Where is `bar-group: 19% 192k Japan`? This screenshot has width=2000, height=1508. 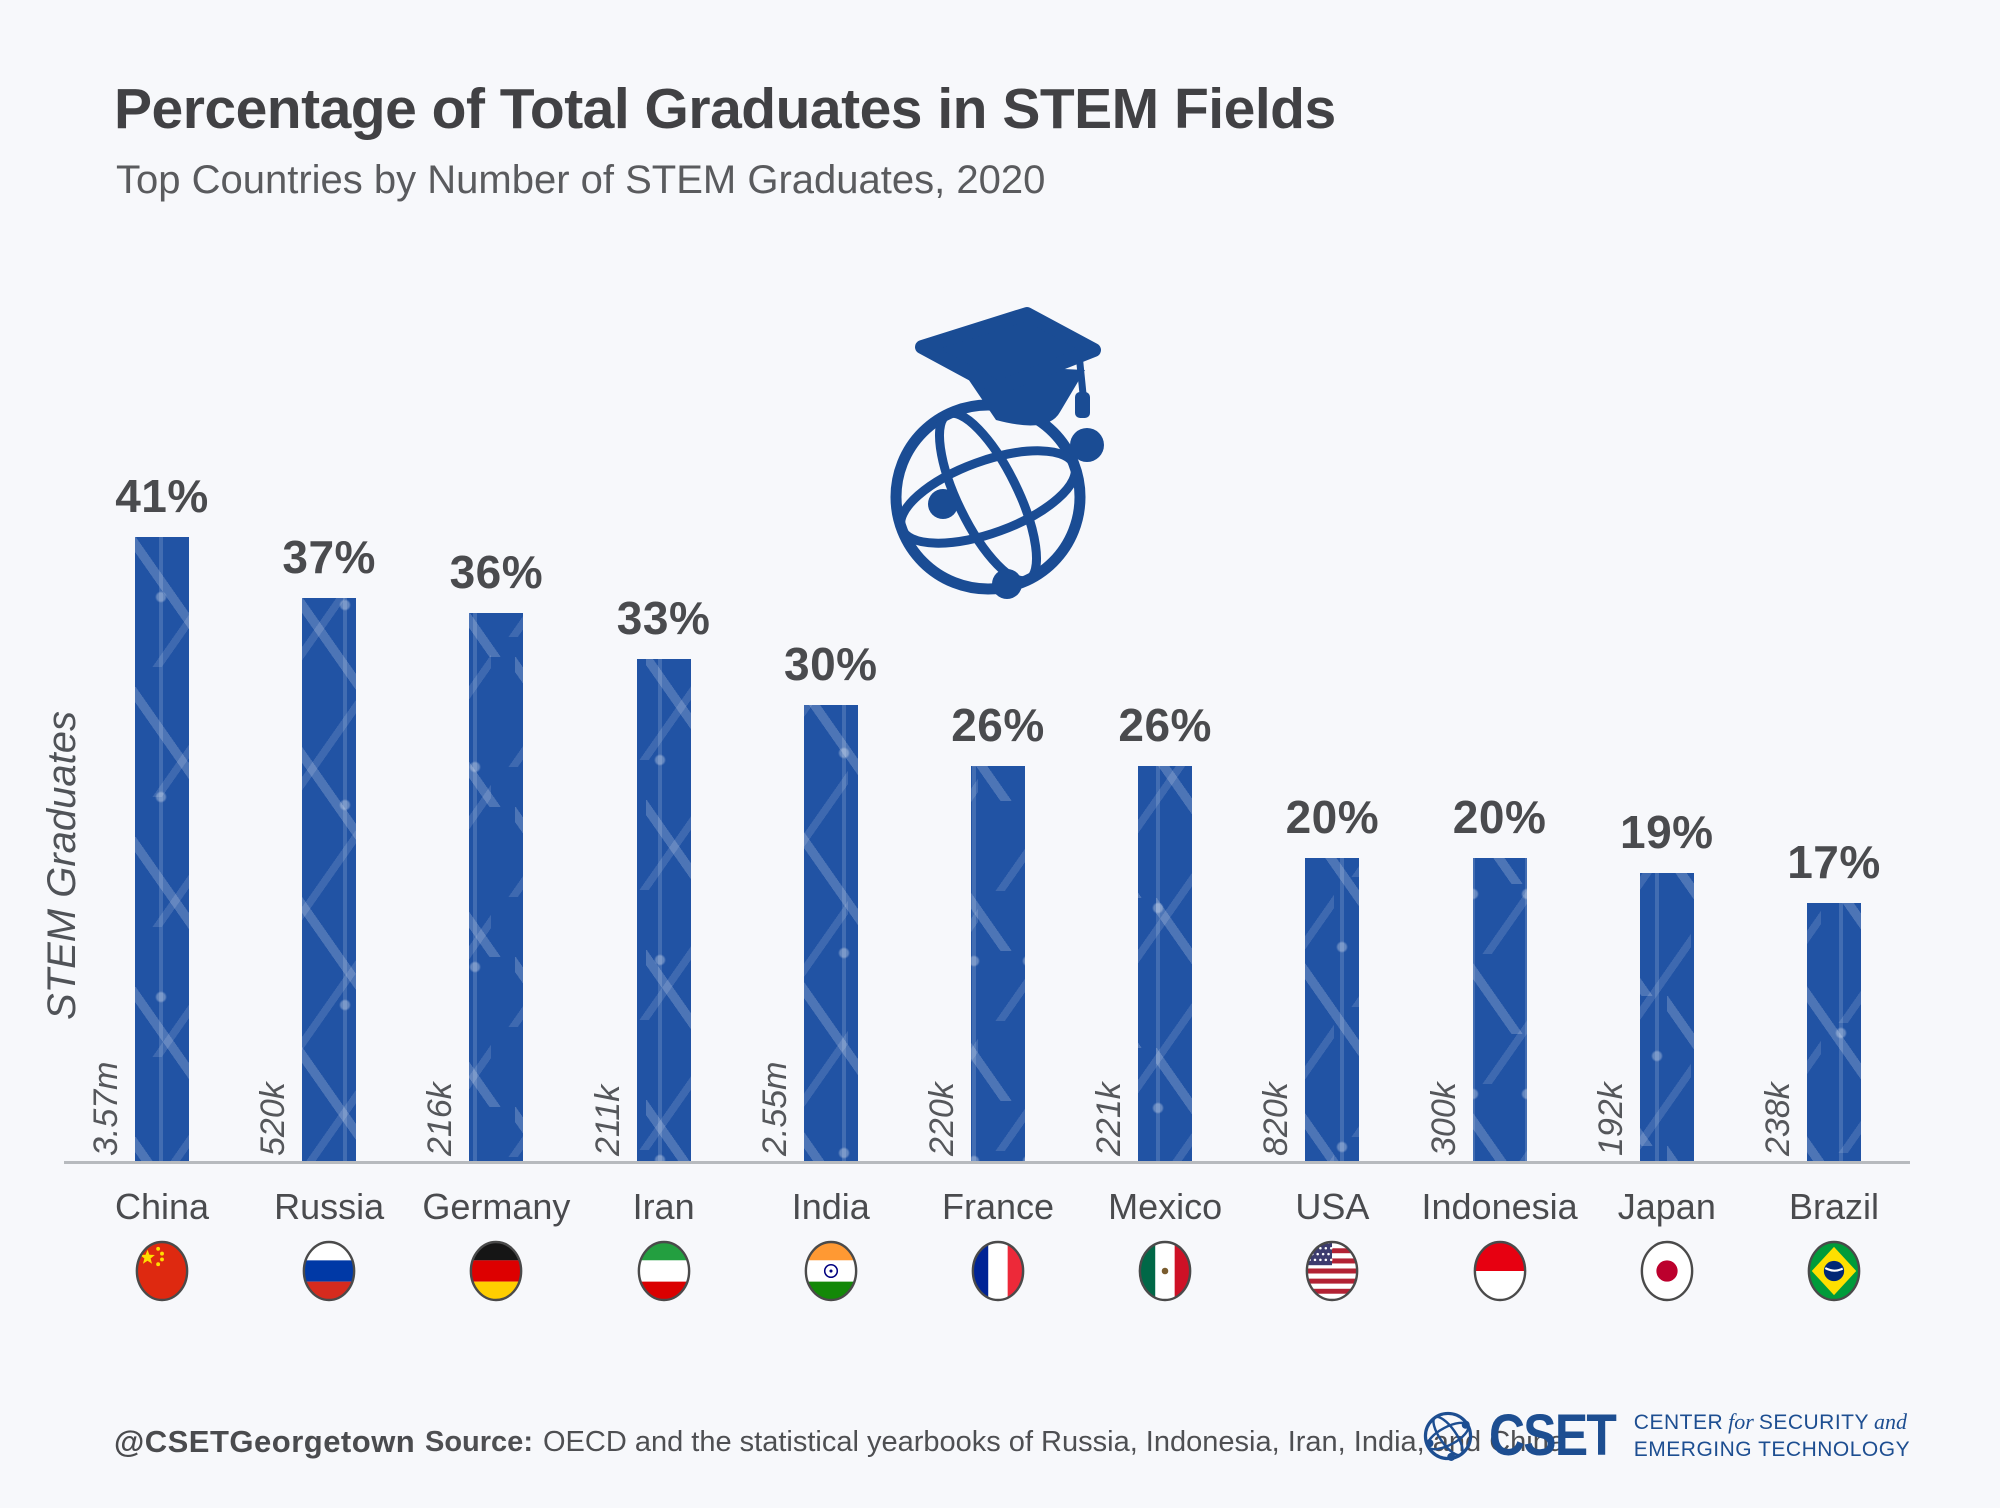 bar-group: 19% 192k Japan is located at coordinates (1667, 672).